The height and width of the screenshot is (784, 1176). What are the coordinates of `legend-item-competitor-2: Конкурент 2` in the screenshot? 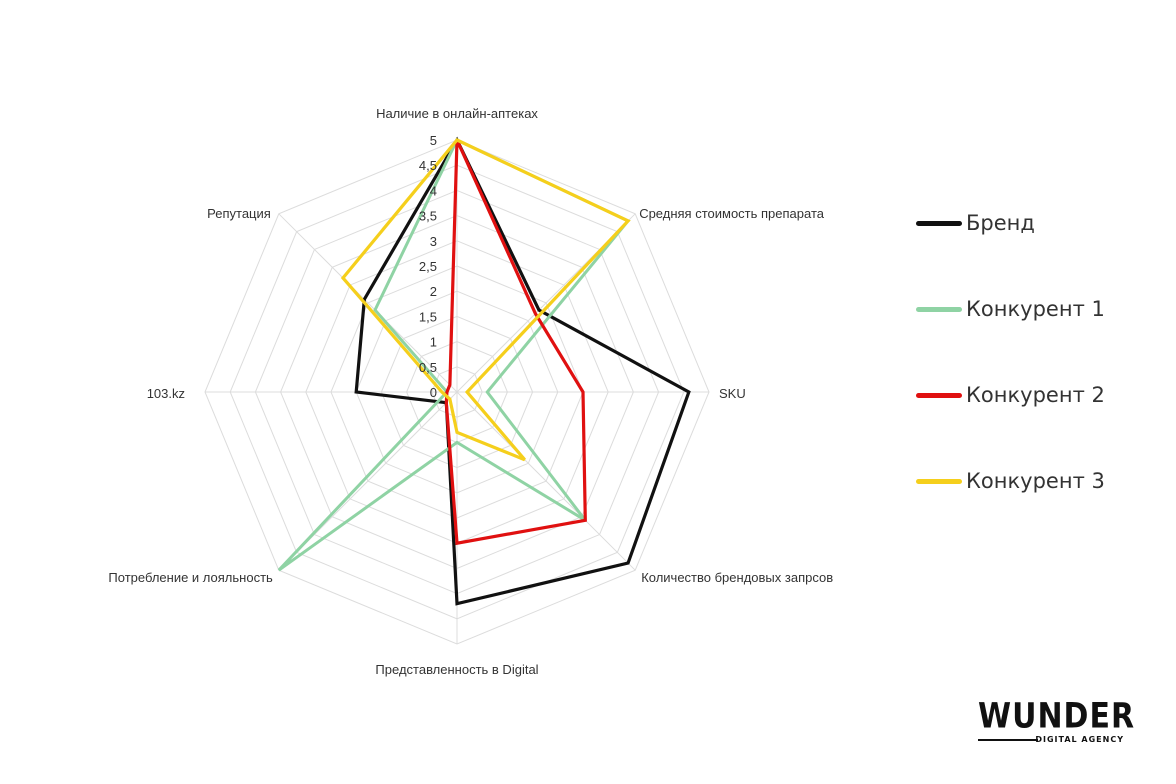 It's located at (1036, 395).